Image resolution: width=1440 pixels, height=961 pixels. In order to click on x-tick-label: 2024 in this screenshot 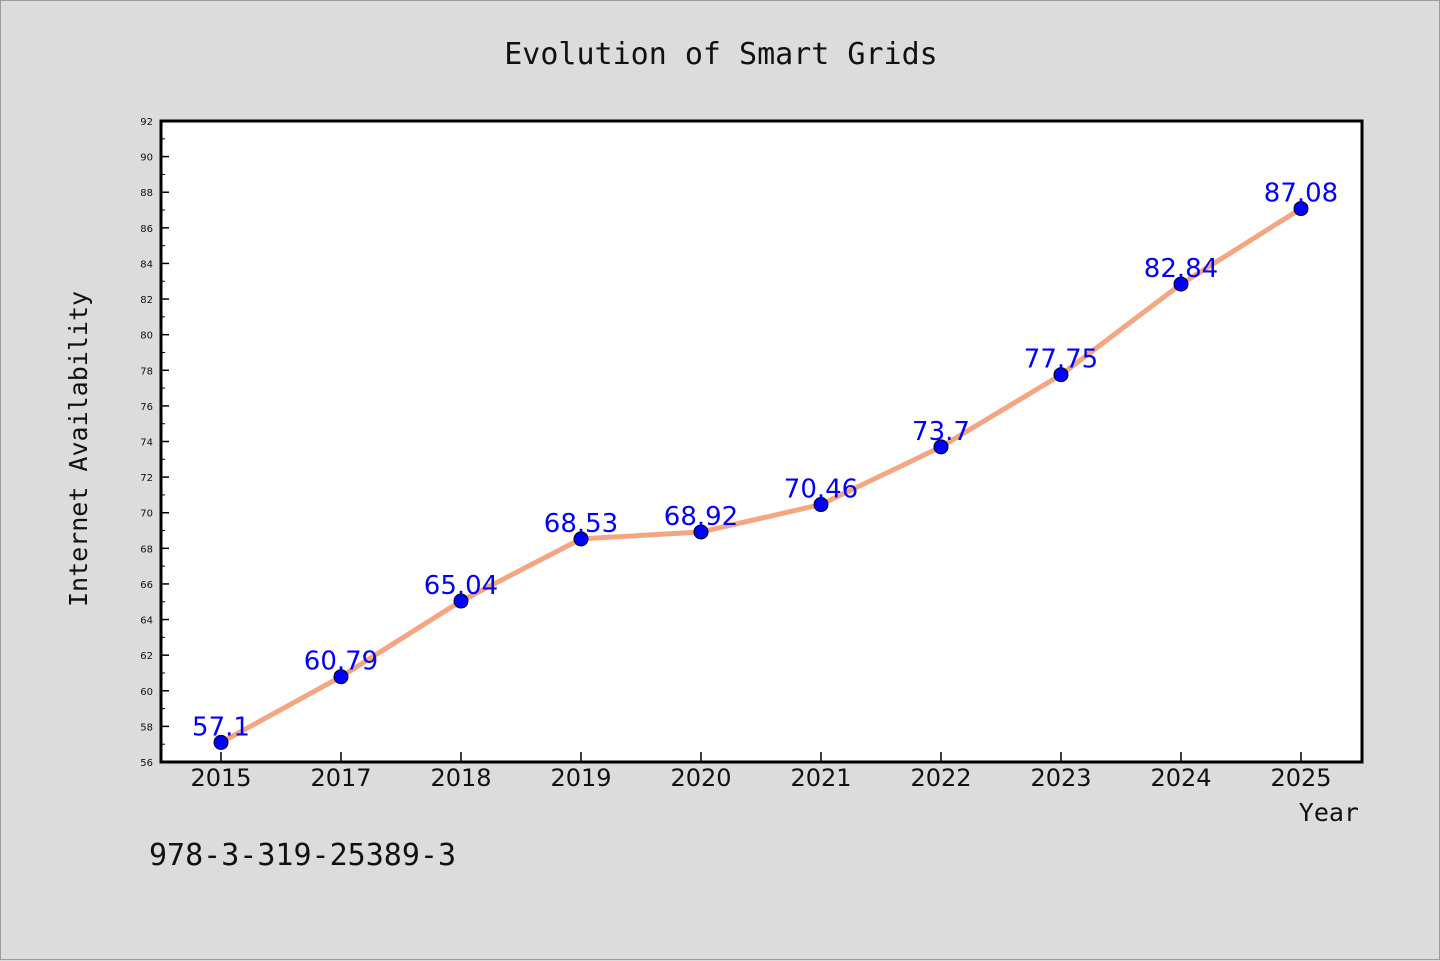, I will do `click(1180, 778)`.